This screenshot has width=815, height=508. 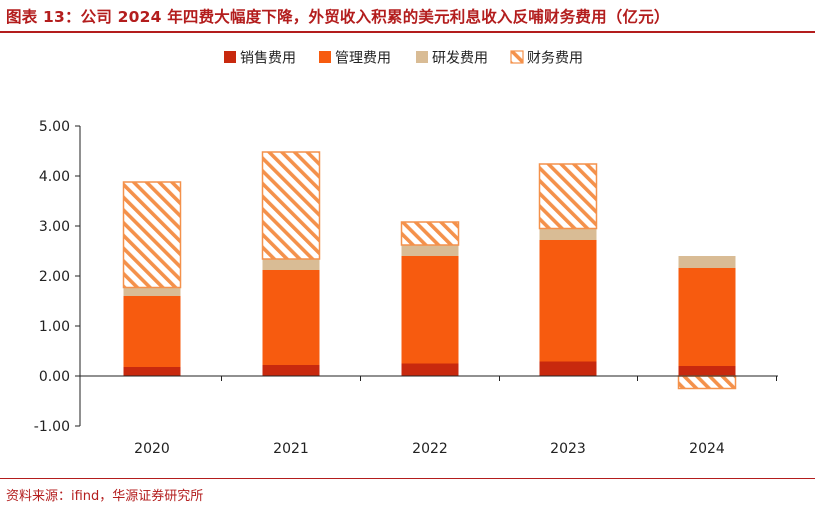 What do you see at coordinates (268, 59) in the screenshot?
I see `legend-label-1: 销售费用` at bounding box center [268, 59].